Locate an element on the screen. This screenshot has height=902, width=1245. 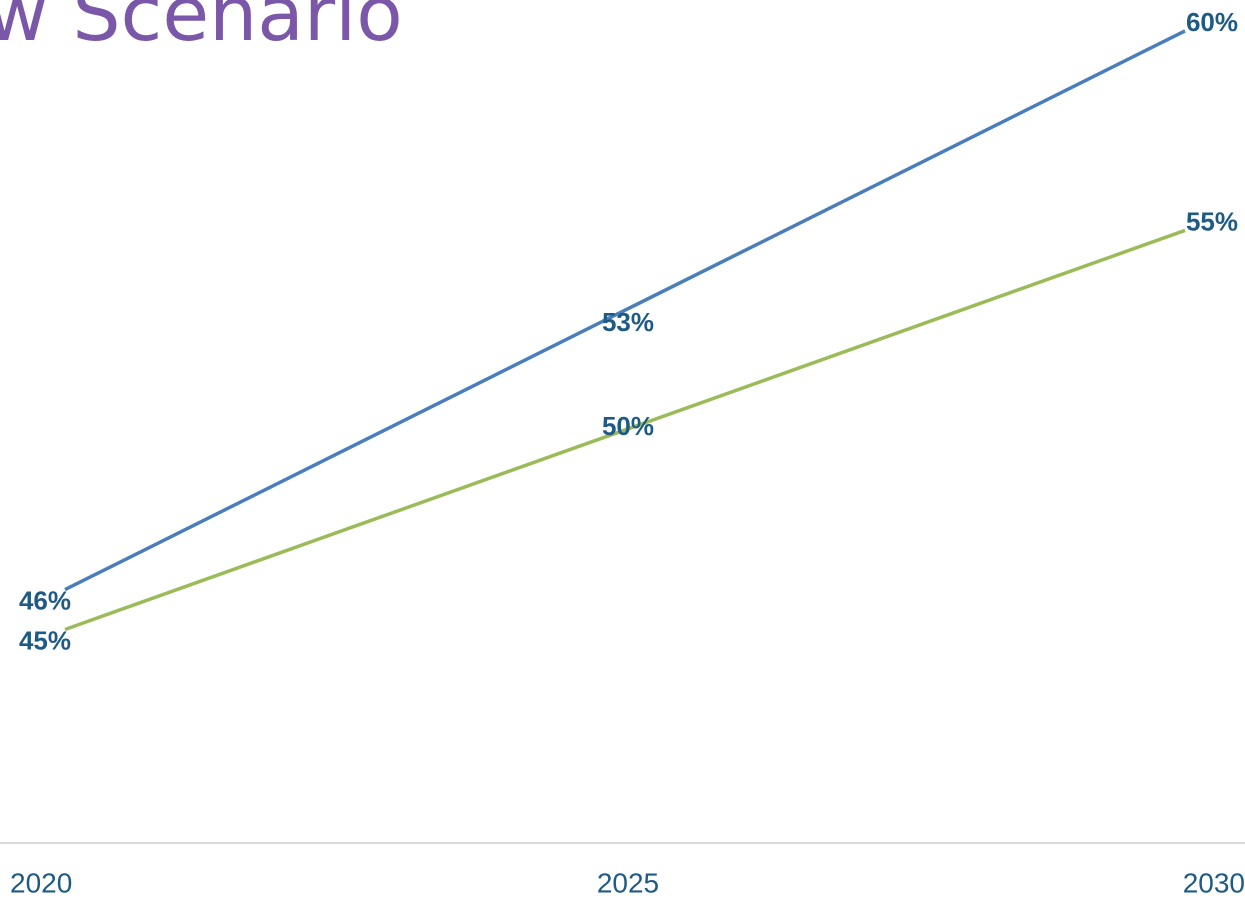
data-label: 55% is located at coordinates (1212, 221).